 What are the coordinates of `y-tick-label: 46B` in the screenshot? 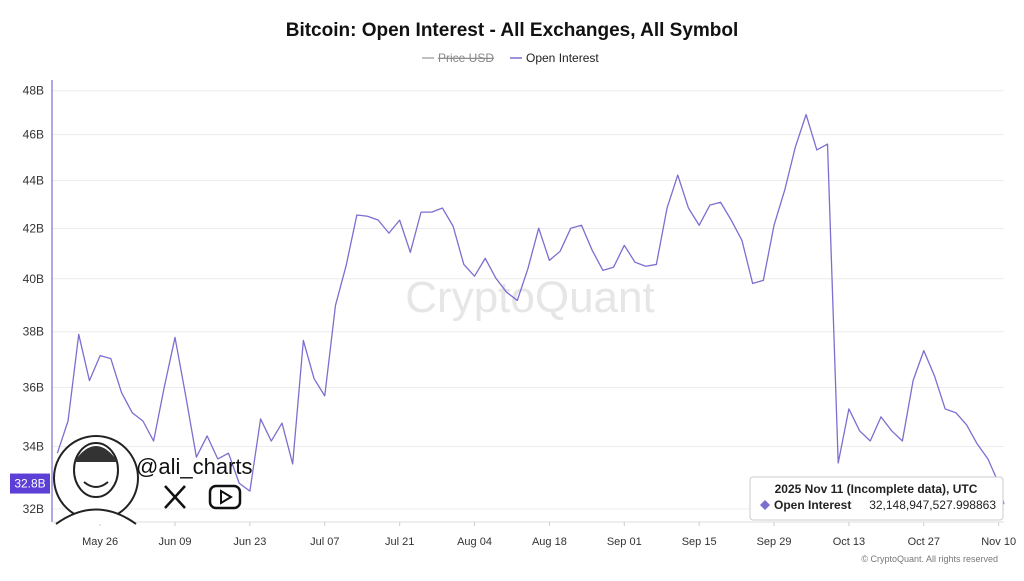 It's located at (33, 135).